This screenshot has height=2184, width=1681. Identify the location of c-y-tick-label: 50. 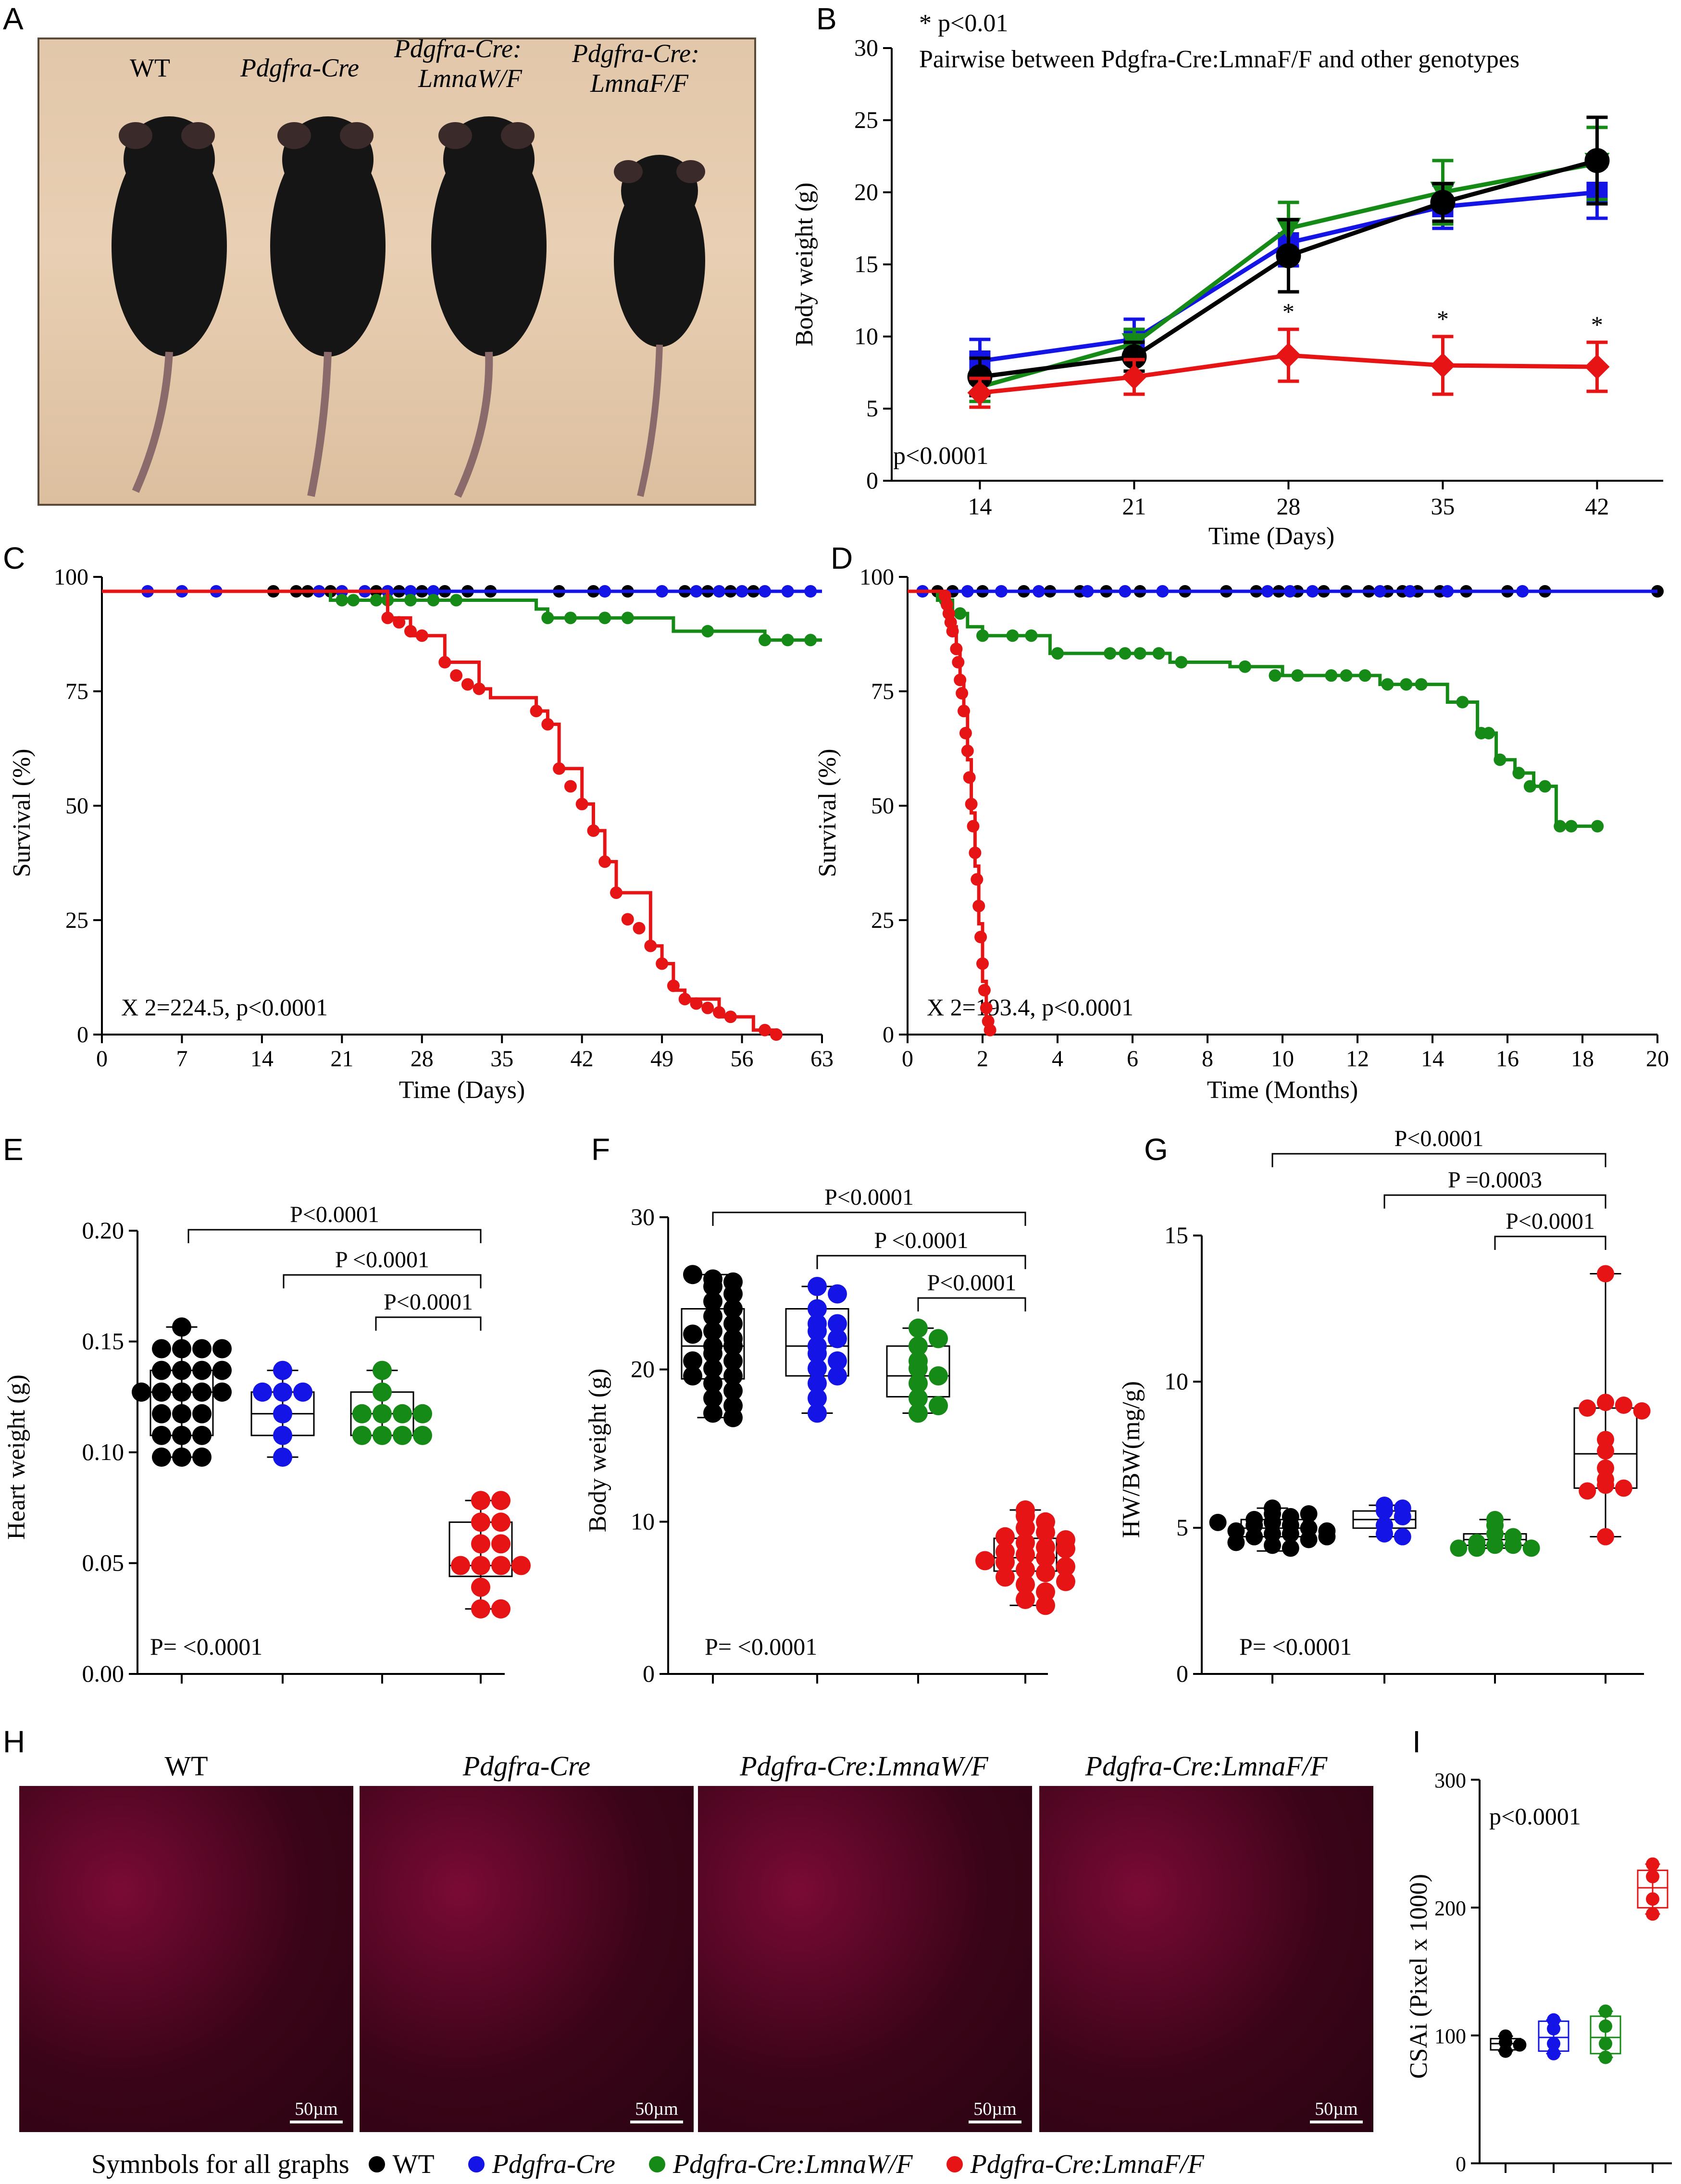
(76, 806).